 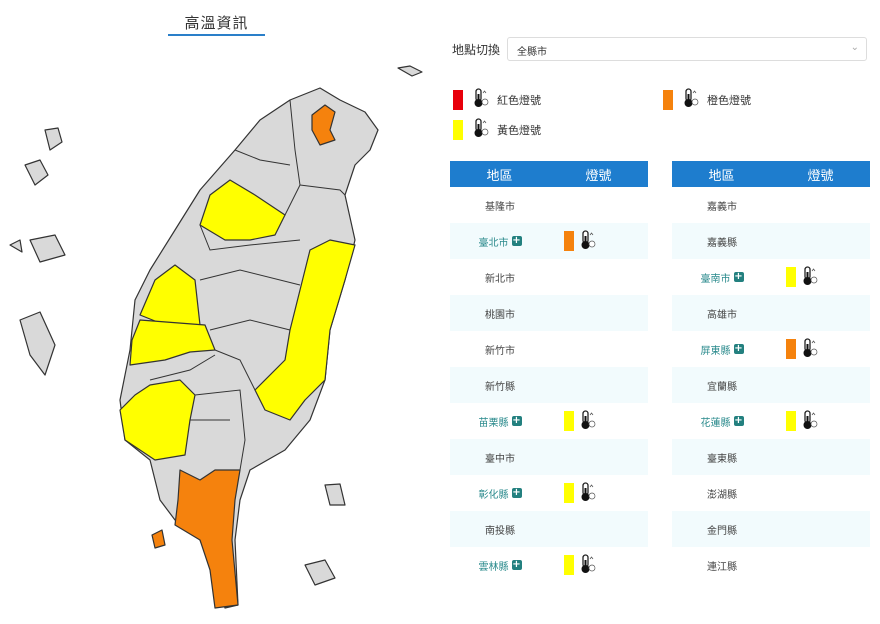 What do you see at coordinates (695, 99) in the screenshot?
I see `thermometer-2-icon` at bounding box center [695, 99].